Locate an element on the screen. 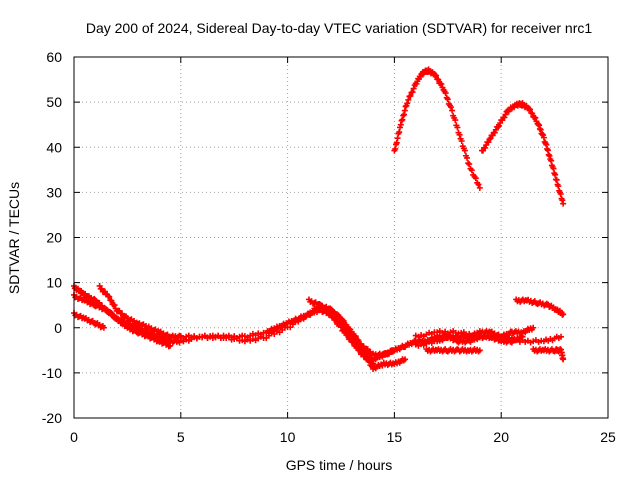 Image resolution: width=640 pixels, height=480 pixels. y-axis-label: SDTVAR / TECUs is located at coordinates (14, 238).